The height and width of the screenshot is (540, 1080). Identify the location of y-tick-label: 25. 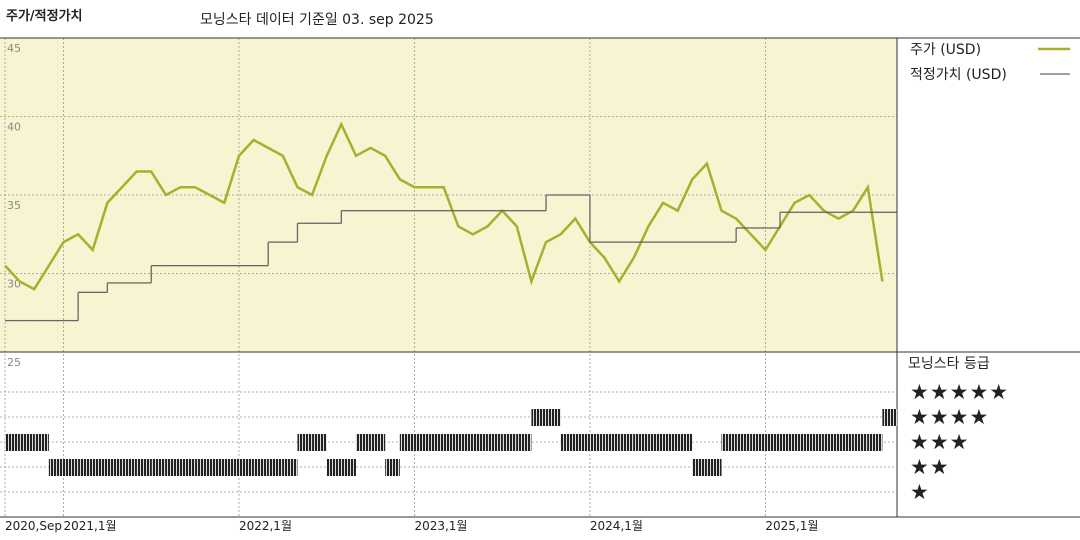
(14, 362).